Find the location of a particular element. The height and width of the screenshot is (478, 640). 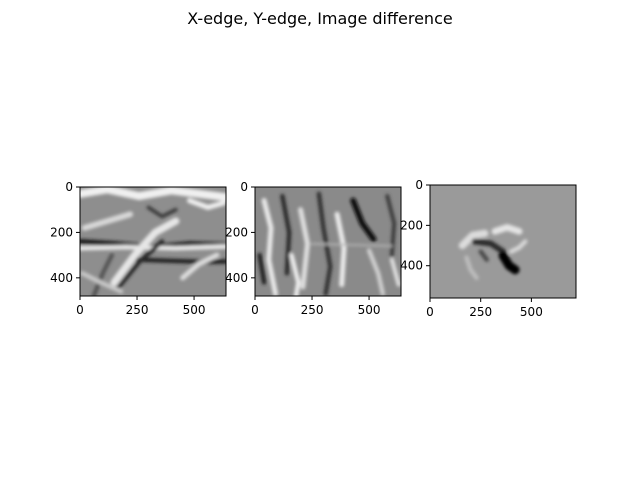

axes-panel-2: 0 250 500 0 200 400 is located at coordinates (313, 248).